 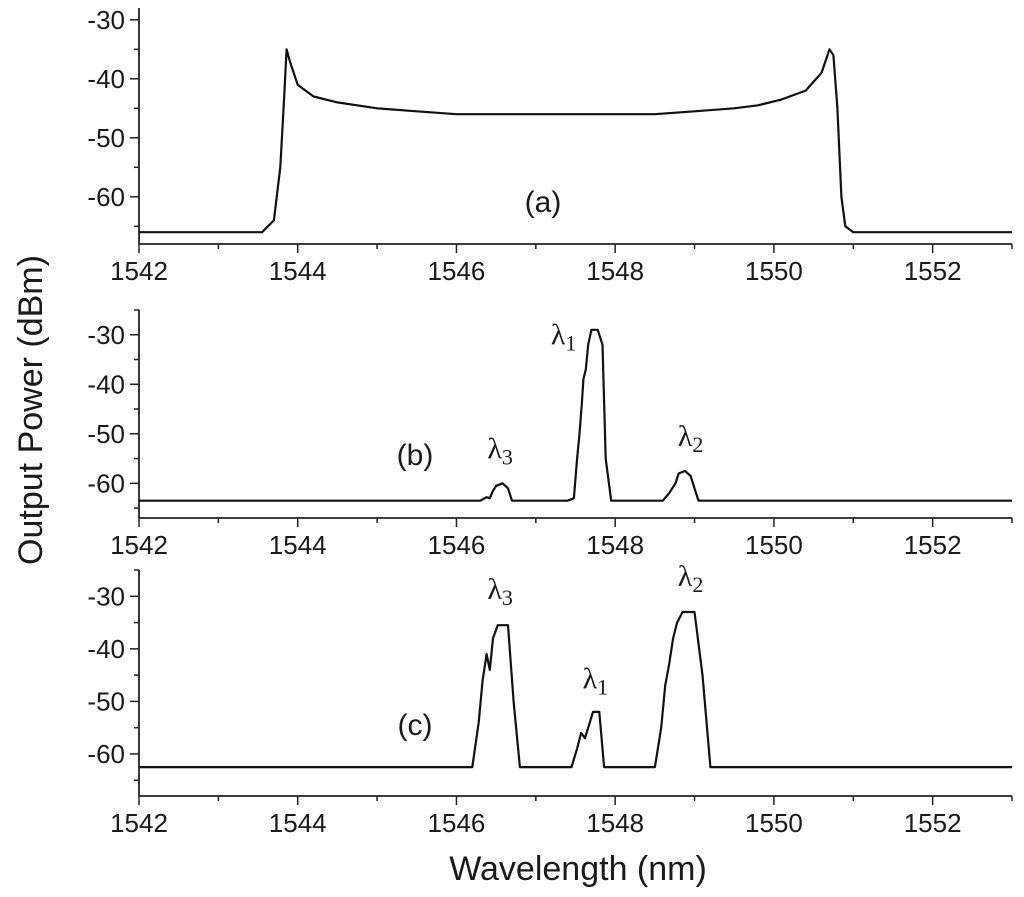 I want to click on y-axis-title: Output Power (dBm), so click(x=31, y=410).